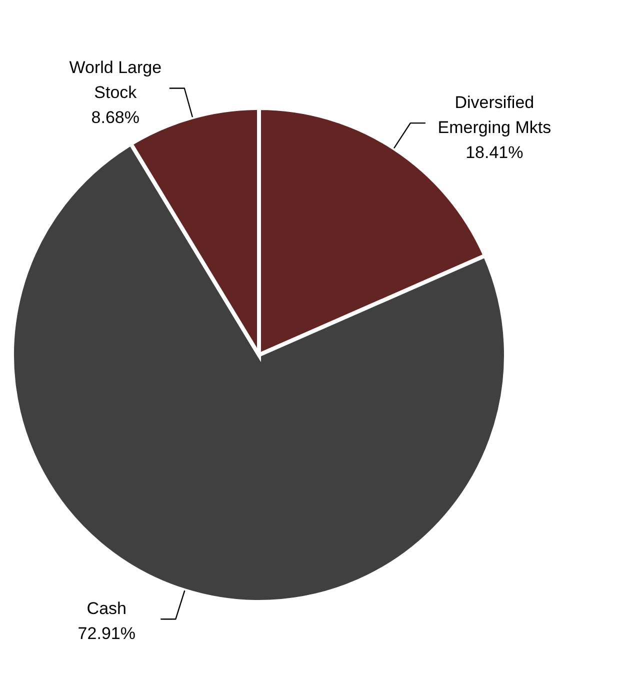 The image size is (617, 679). What do you see at coordinates (115, 80) in the screenshot?
I see `slice-label: World Large Stock` at bounding box center [115, 80].